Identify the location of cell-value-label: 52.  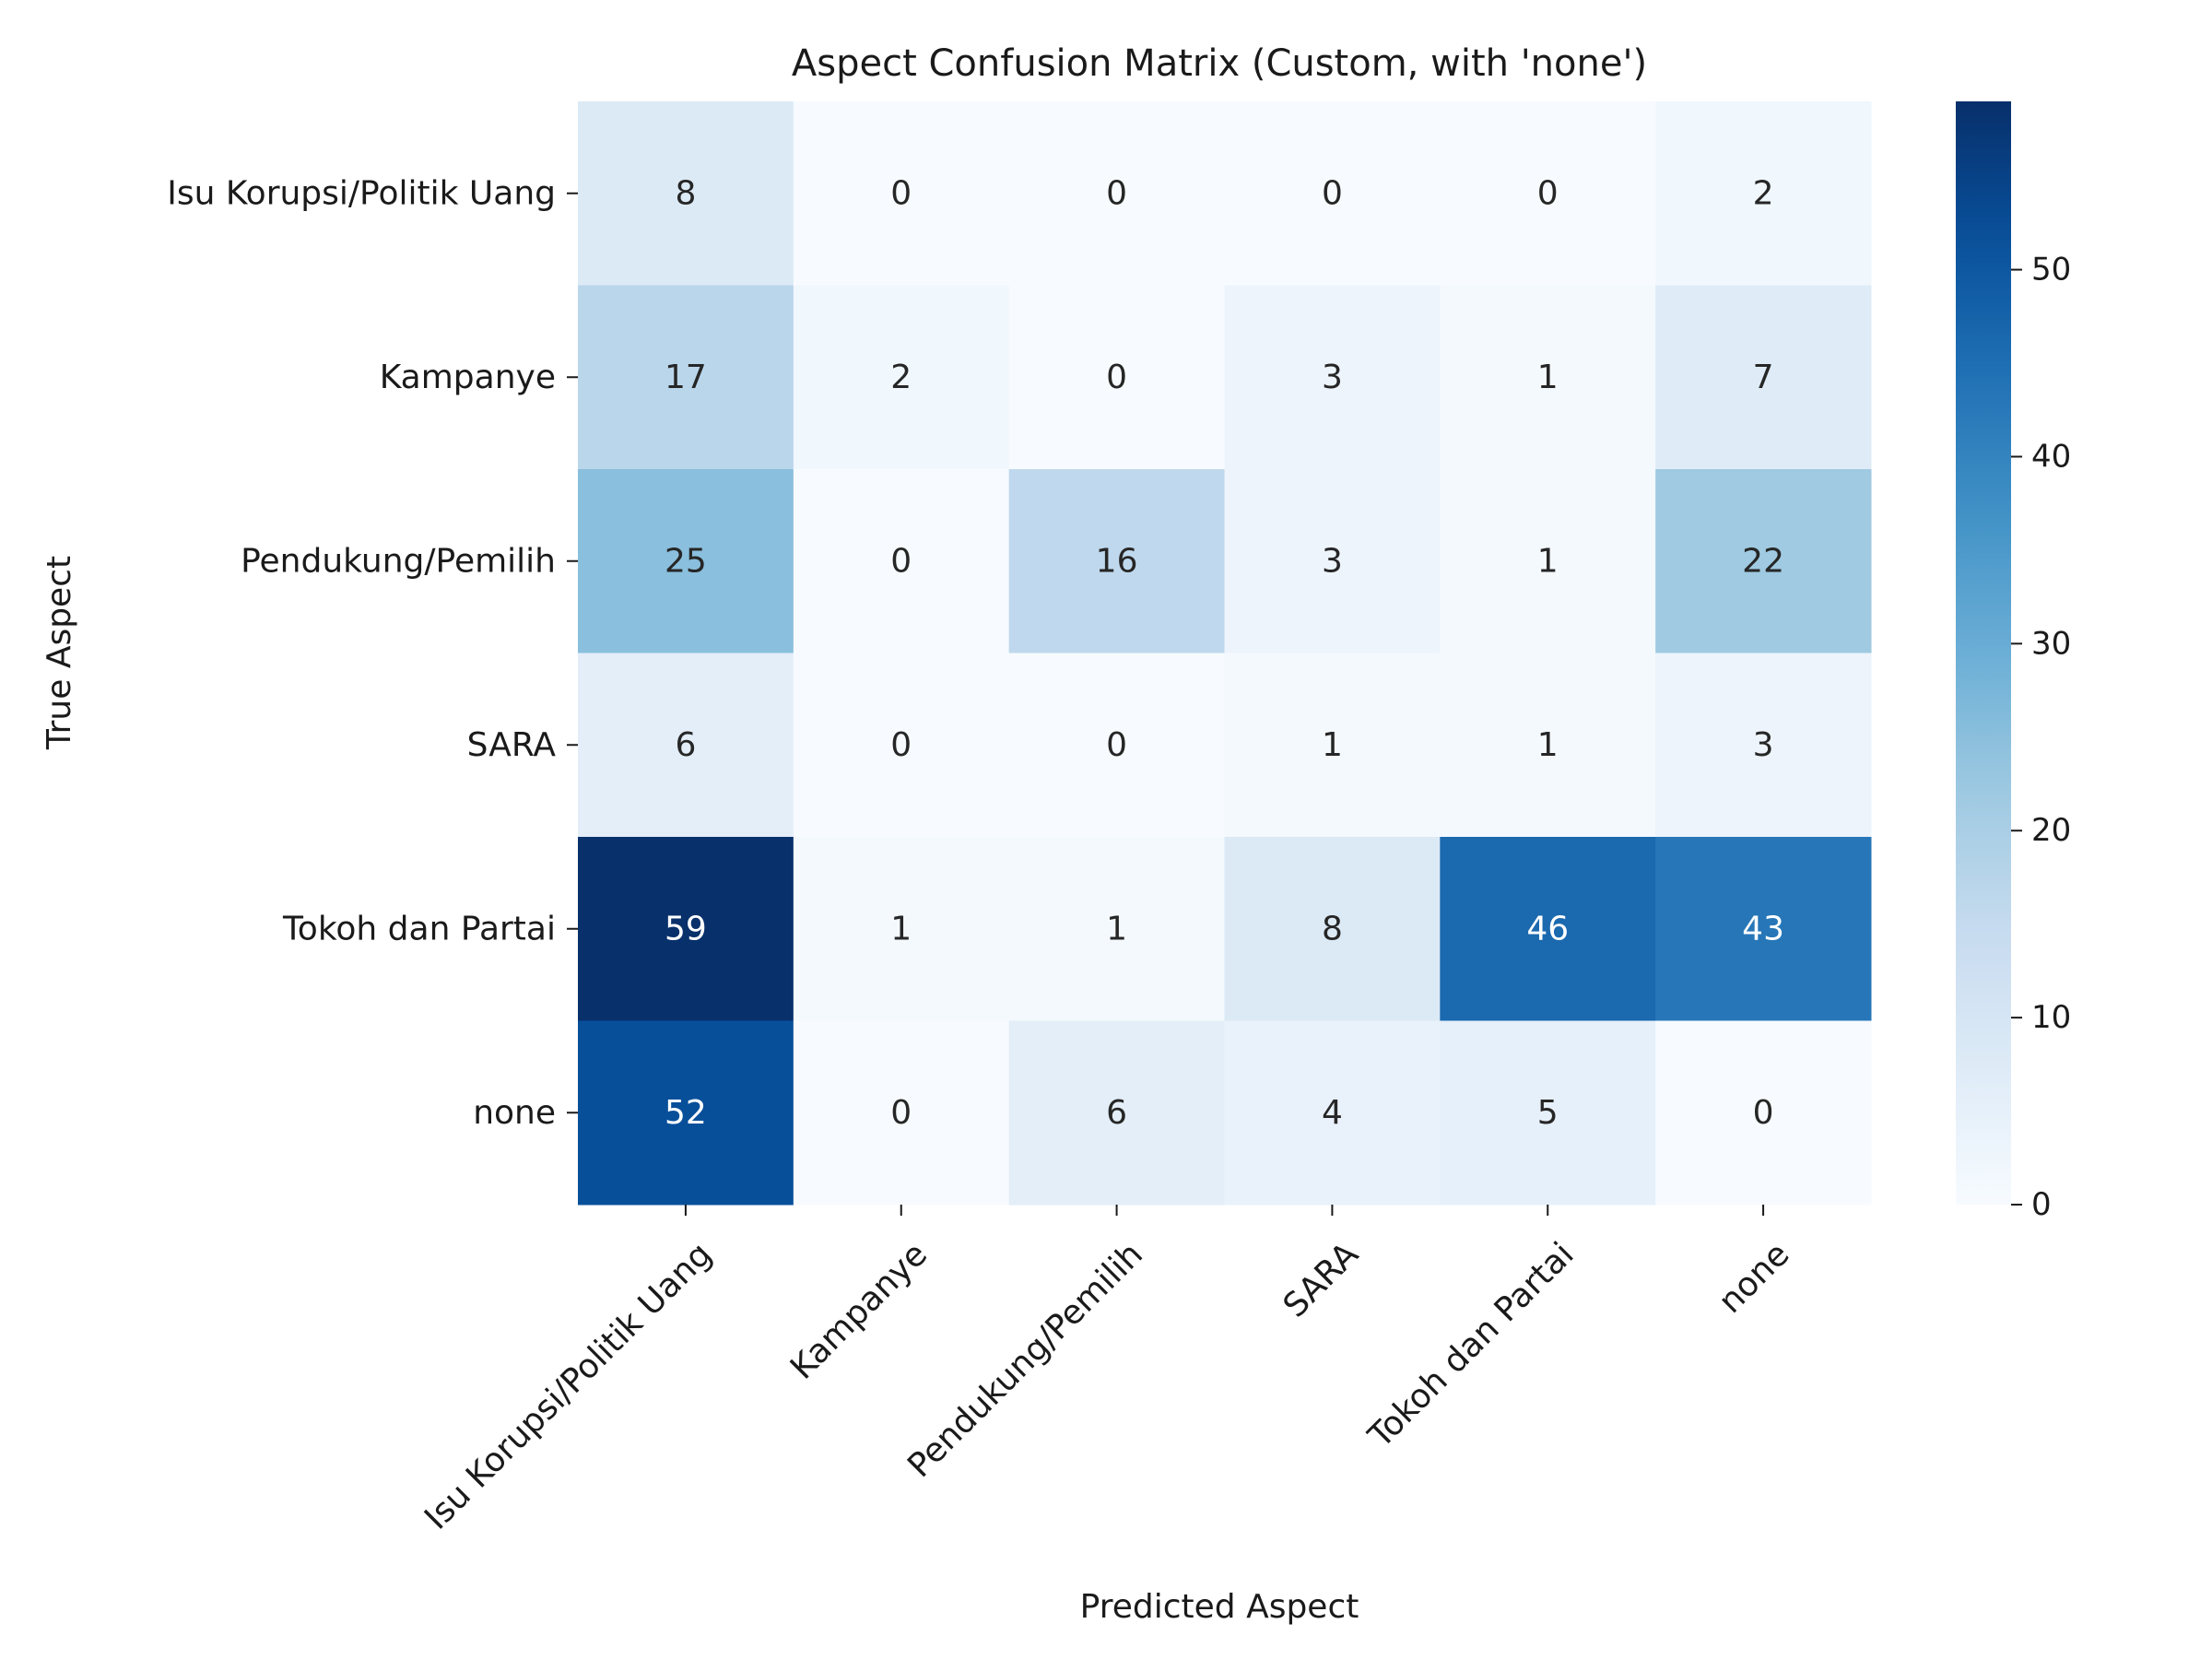
(686, 1113).